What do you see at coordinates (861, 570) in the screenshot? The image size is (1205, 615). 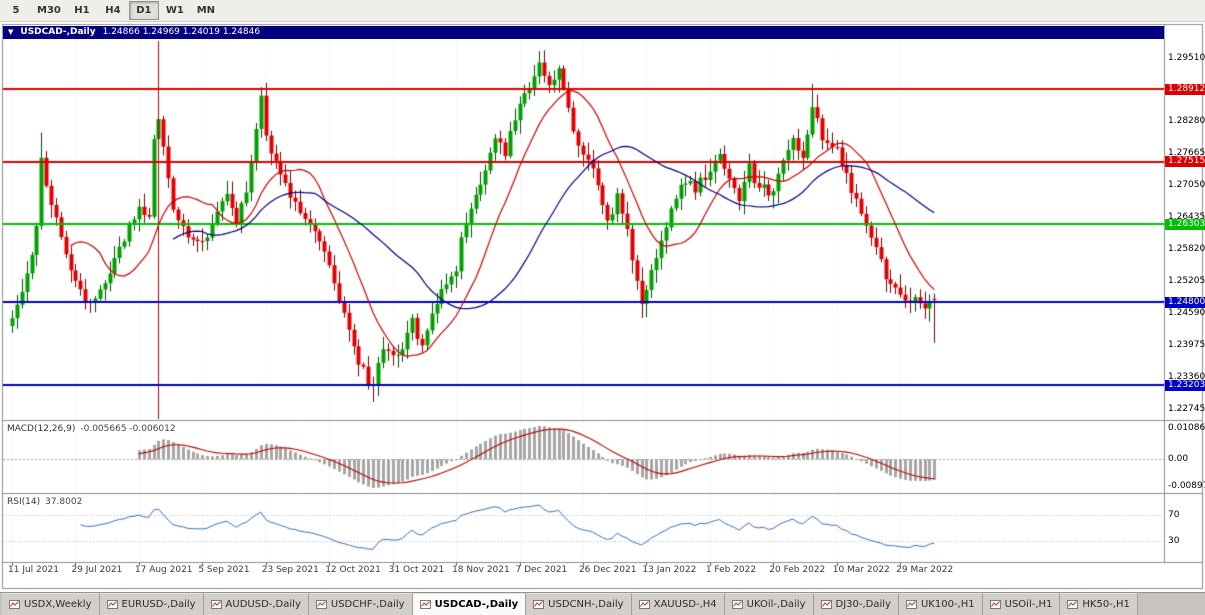 I see `date-axis-label: 10 Mar 2022` at bounding box center [861, 570].